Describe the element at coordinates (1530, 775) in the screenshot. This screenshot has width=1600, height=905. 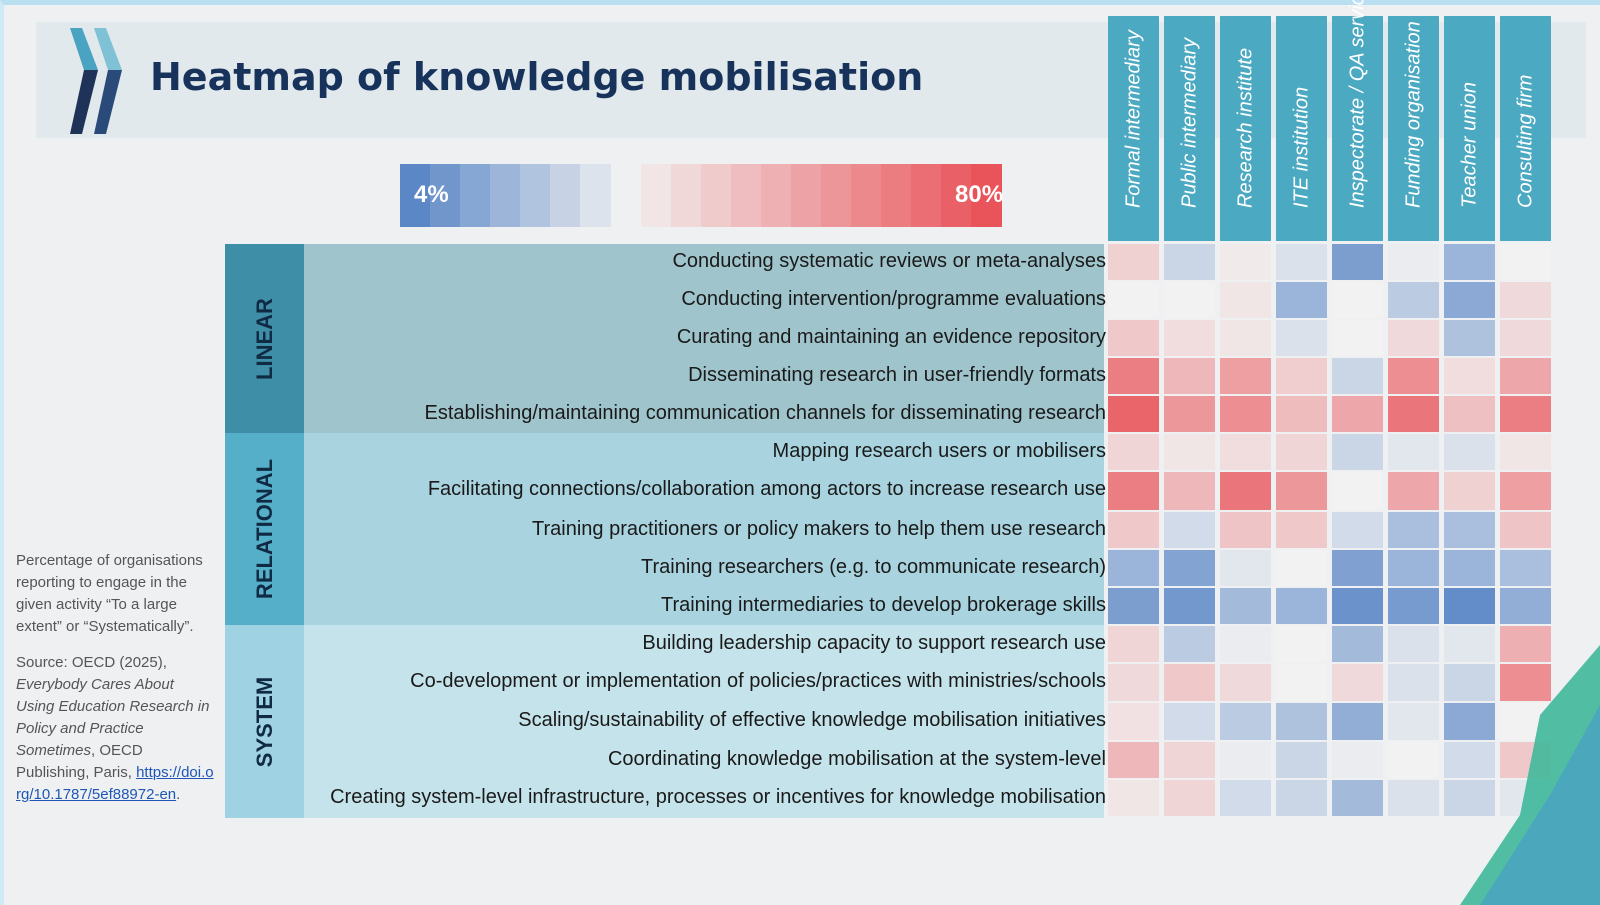
I see `corner-decoration-icon` at that location.